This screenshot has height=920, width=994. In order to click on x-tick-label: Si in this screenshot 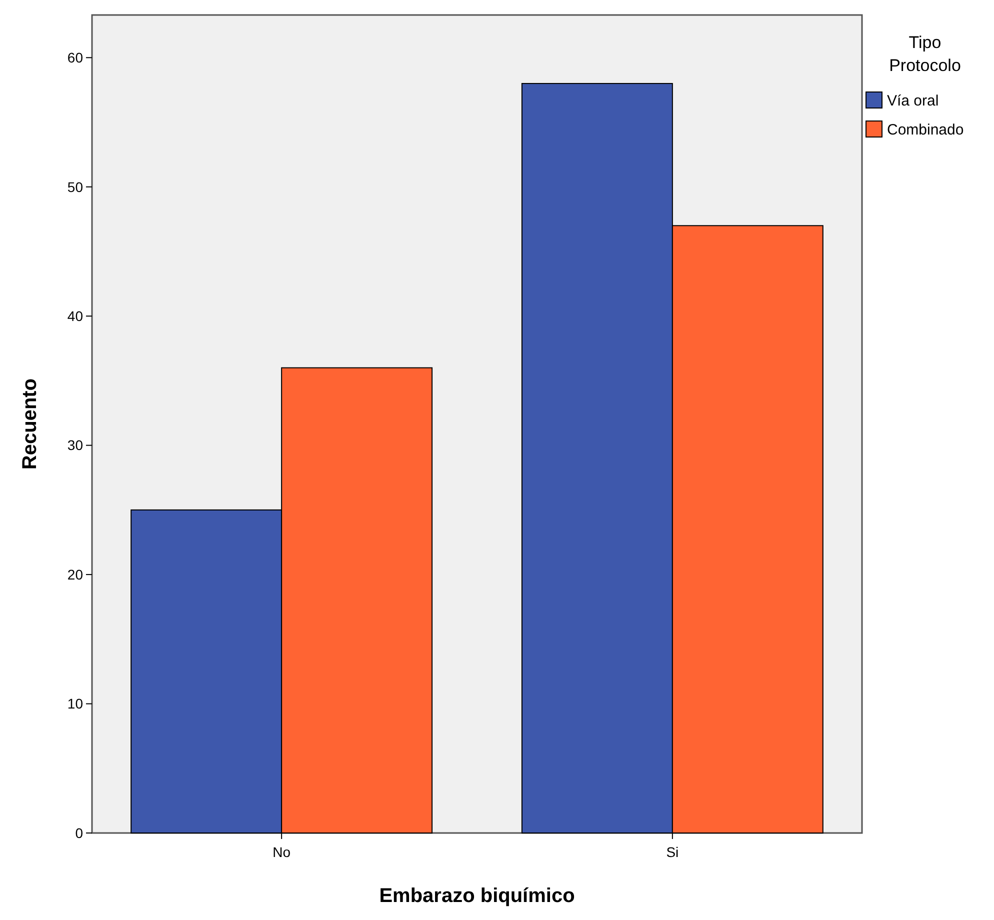, I will do `click(672, 852)`.